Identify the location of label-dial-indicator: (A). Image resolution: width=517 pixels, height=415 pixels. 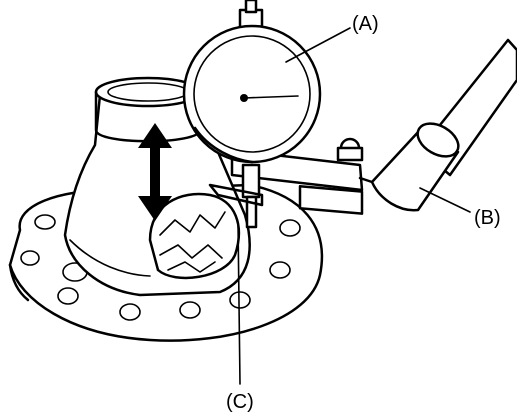
(365, 24).